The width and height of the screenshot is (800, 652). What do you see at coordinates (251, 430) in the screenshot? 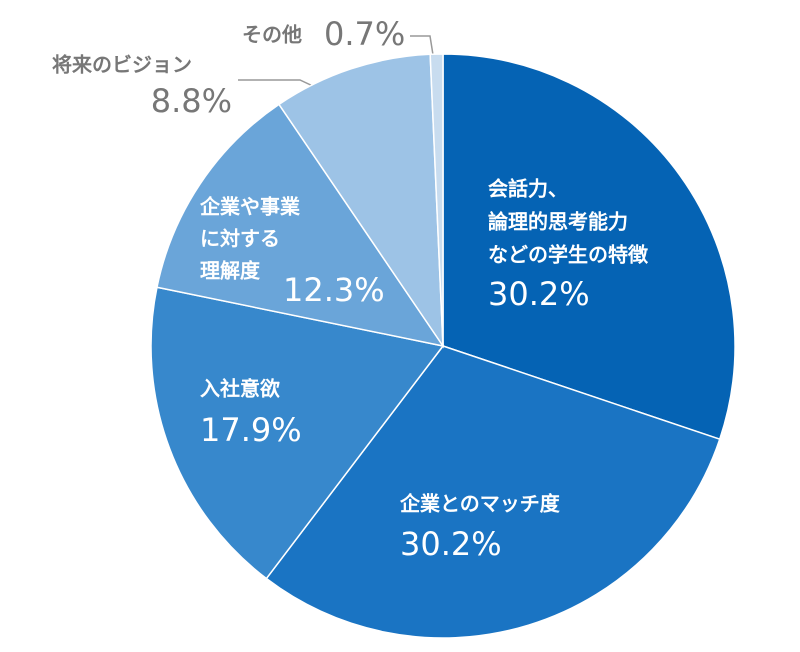
I see `value-label: 17.9%` at bounding box center [251, 430].